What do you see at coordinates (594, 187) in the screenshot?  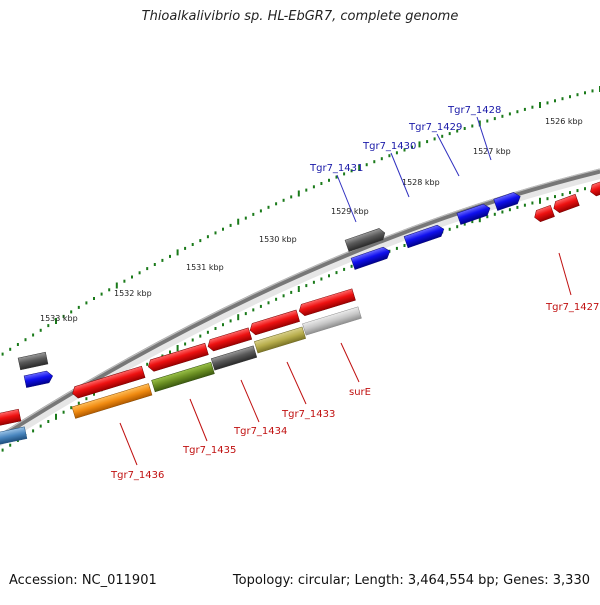 I see `gene-right-edge` at bounding box center [594, 187].